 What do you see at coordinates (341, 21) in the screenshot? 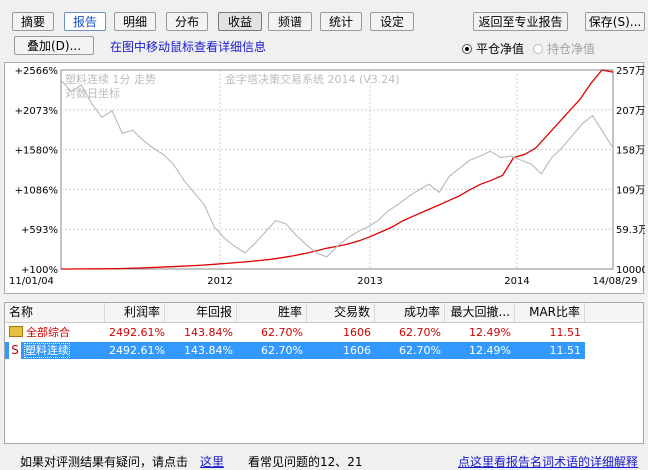
I see `tab-6: 统计` at bounding box center [341, 21].